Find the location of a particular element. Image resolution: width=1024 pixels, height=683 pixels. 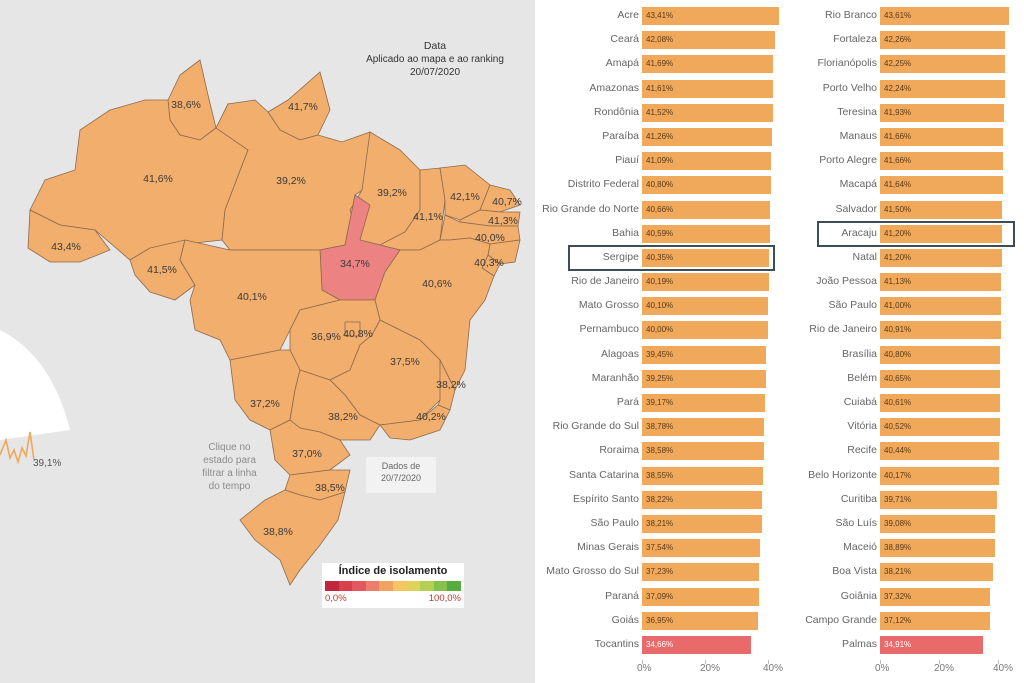

ranking-row: Curitiba 39,71% is located at coordinates (907, 500).